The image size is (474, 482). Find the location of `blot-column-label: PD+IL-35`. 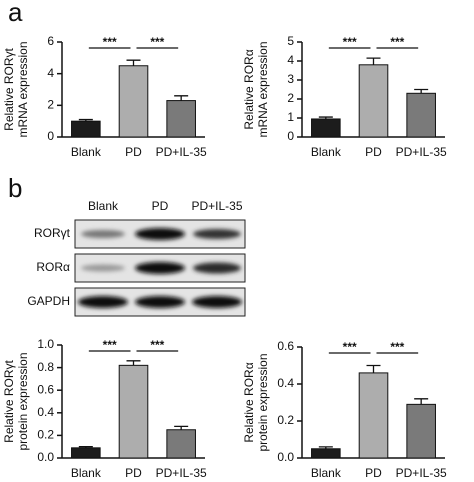

blot-column-label: PD+IL-35 is located at coordinates (216, 206).